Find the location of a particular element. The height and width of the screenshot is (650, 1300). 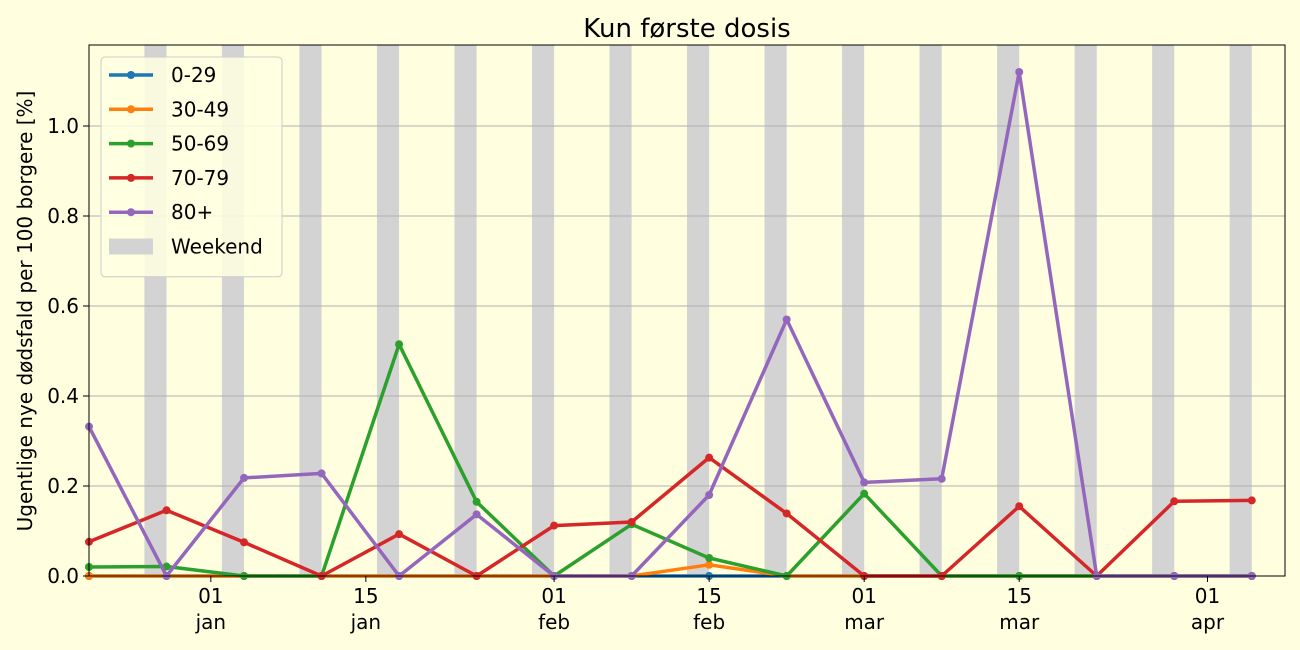

legend-item-0-29: 0-29 is located at coordinates (162, 75).